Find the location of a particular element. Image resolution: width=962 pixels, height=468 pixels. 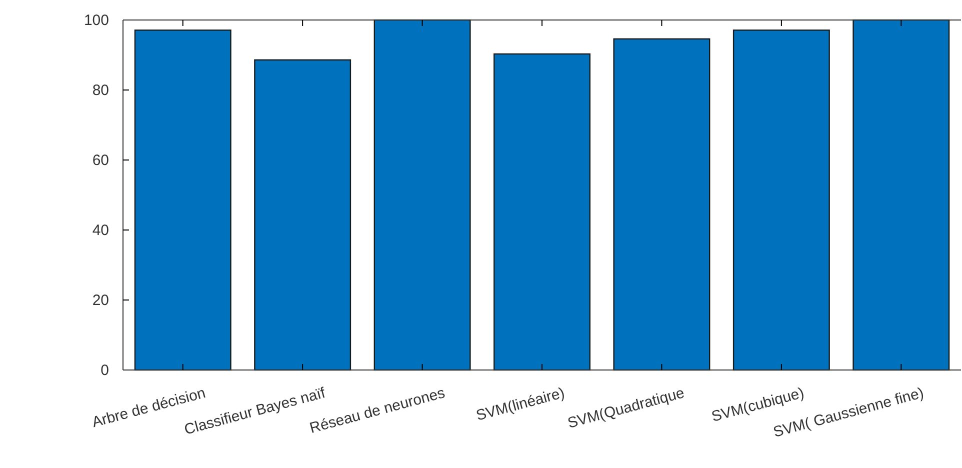

y-tick-label: 0 is located at coordinates (104, 370).